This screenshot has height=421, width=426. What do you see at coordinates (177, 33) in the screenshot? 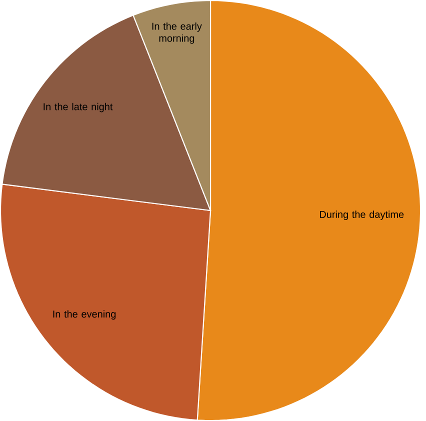
I see `slice-label: In the early morning` at bounding box center [177, 33].